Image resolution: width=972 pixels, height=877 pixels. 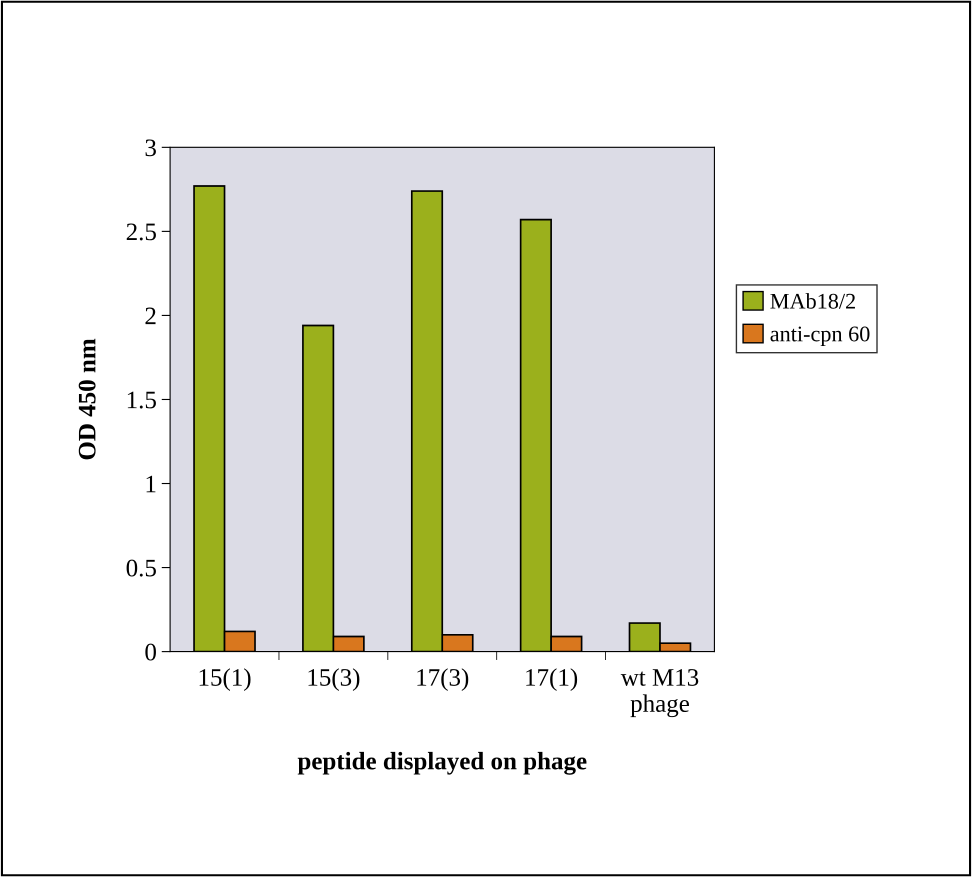 I want to click on y-tick-label: 1, so click(x=151, y=484).